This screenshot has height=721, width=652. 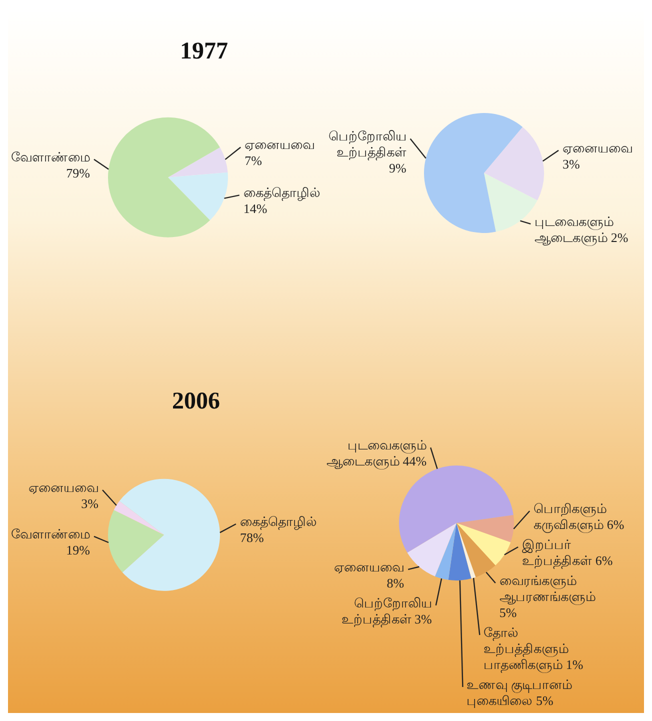 I want to click on chart-title: 2006, so click(x=196, y=401).